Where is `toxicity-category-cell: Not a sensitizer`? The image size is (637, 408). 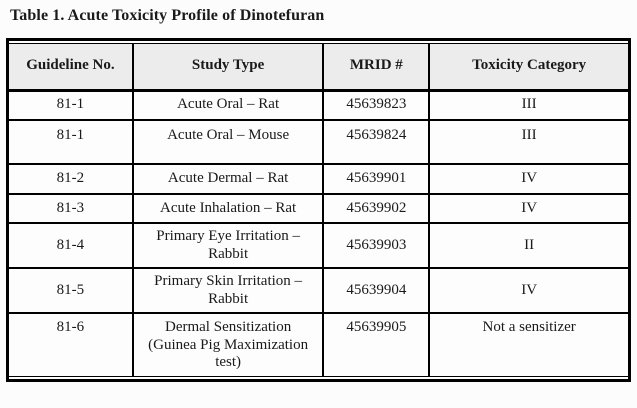 toxicity-category-cell: Not a sensitizer is located at coordinates (528, 344).